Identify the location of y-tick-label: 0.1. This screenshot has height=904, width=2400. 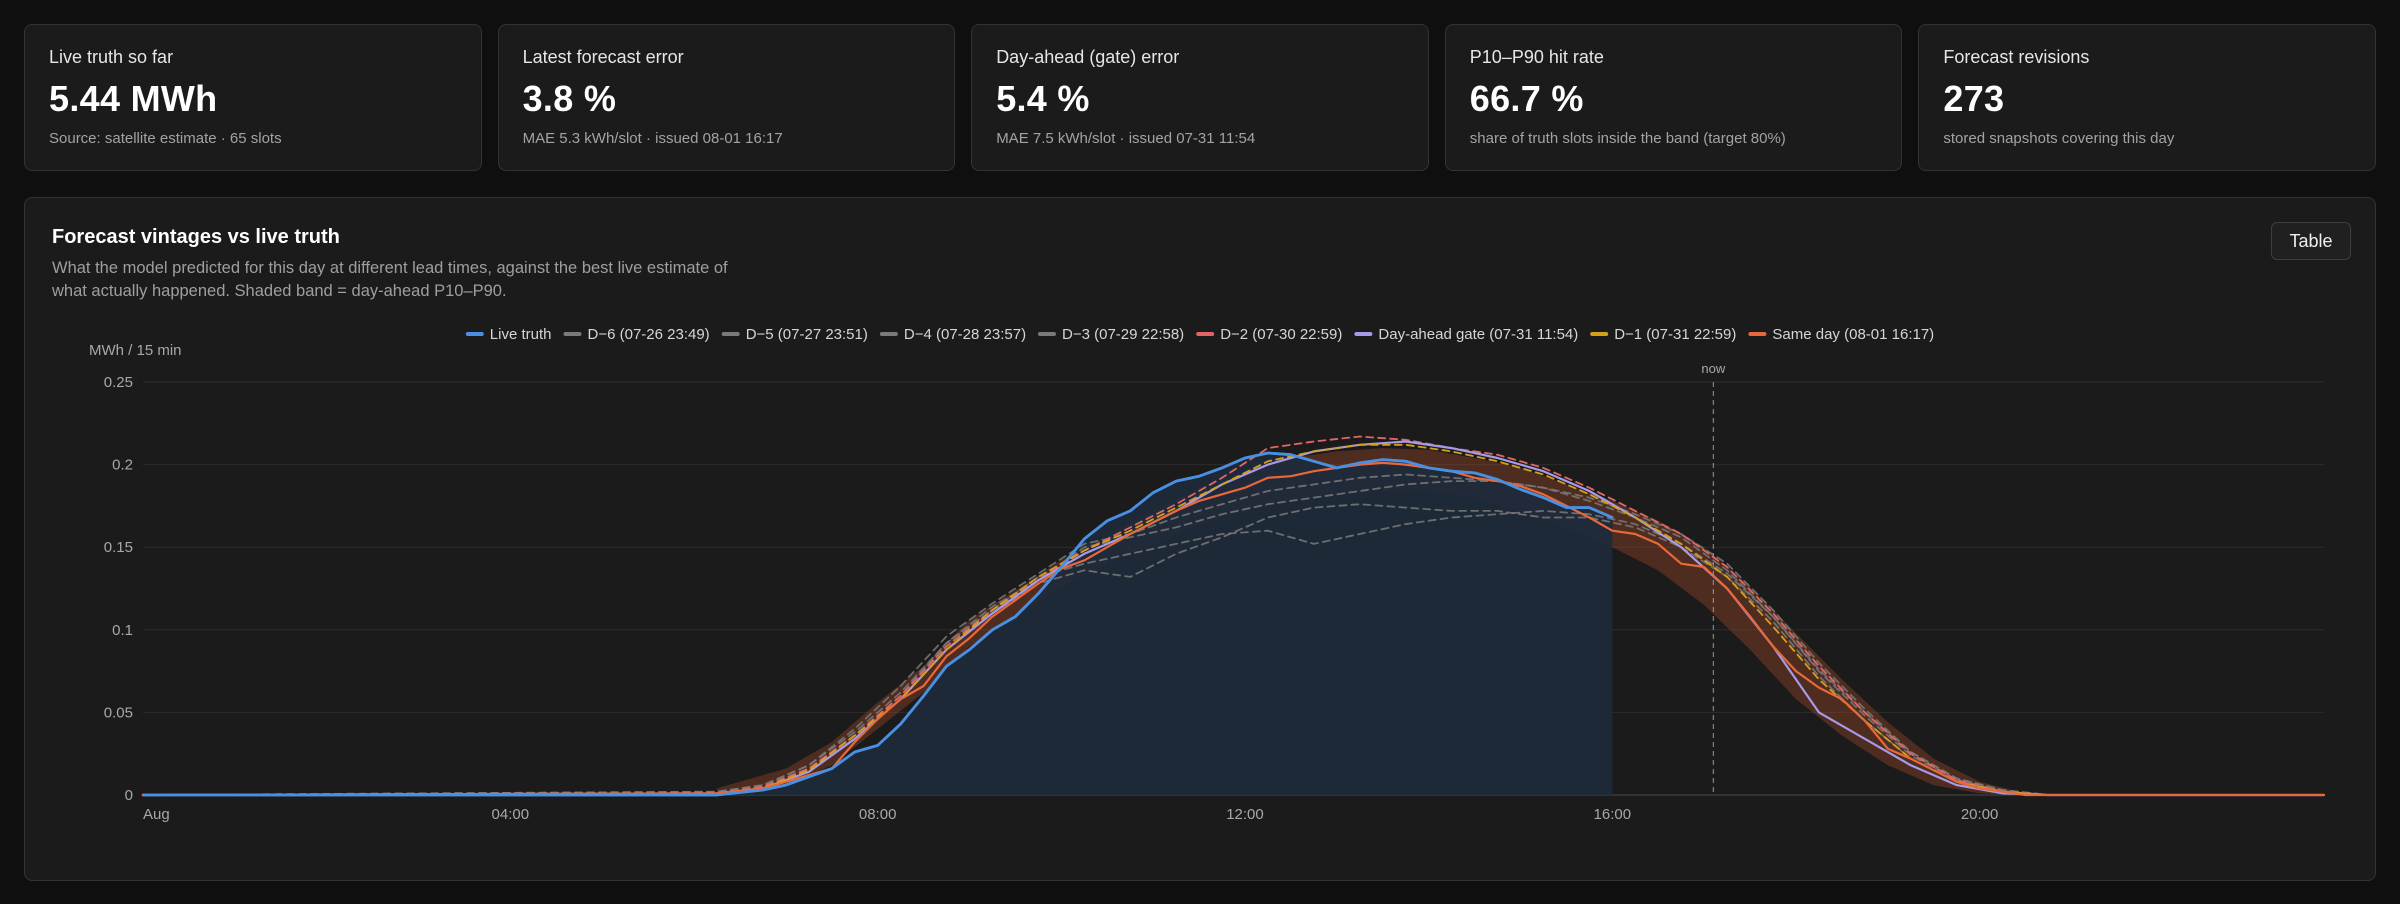
(122, 630).